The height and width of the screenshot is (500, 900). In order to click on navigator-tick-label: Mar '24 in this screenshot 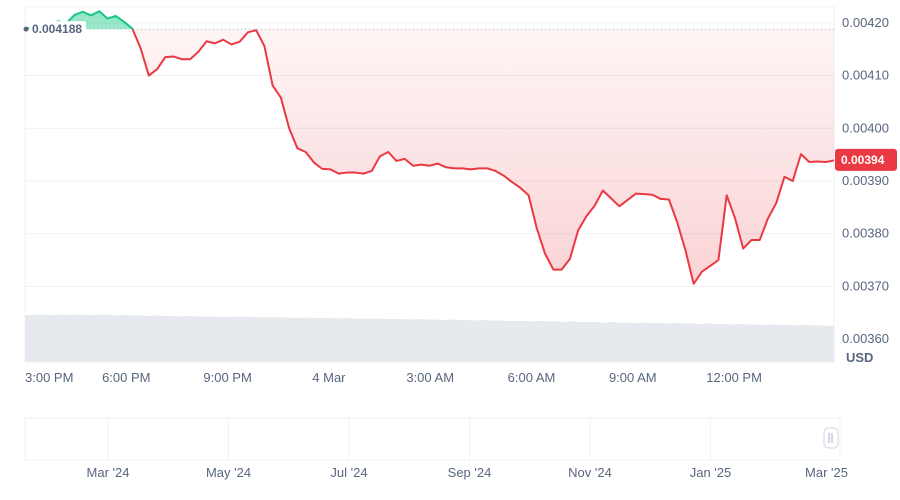, I will do `click(108, 472)`.